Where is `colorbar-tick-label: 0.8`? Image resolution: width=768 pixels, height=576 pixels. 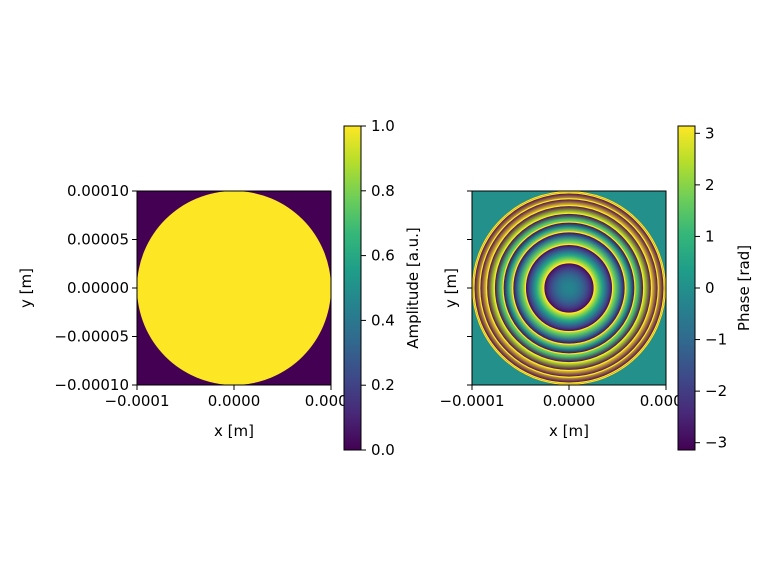 colorbar-tick-label: 0.8 is located at coordinates (383, 191).